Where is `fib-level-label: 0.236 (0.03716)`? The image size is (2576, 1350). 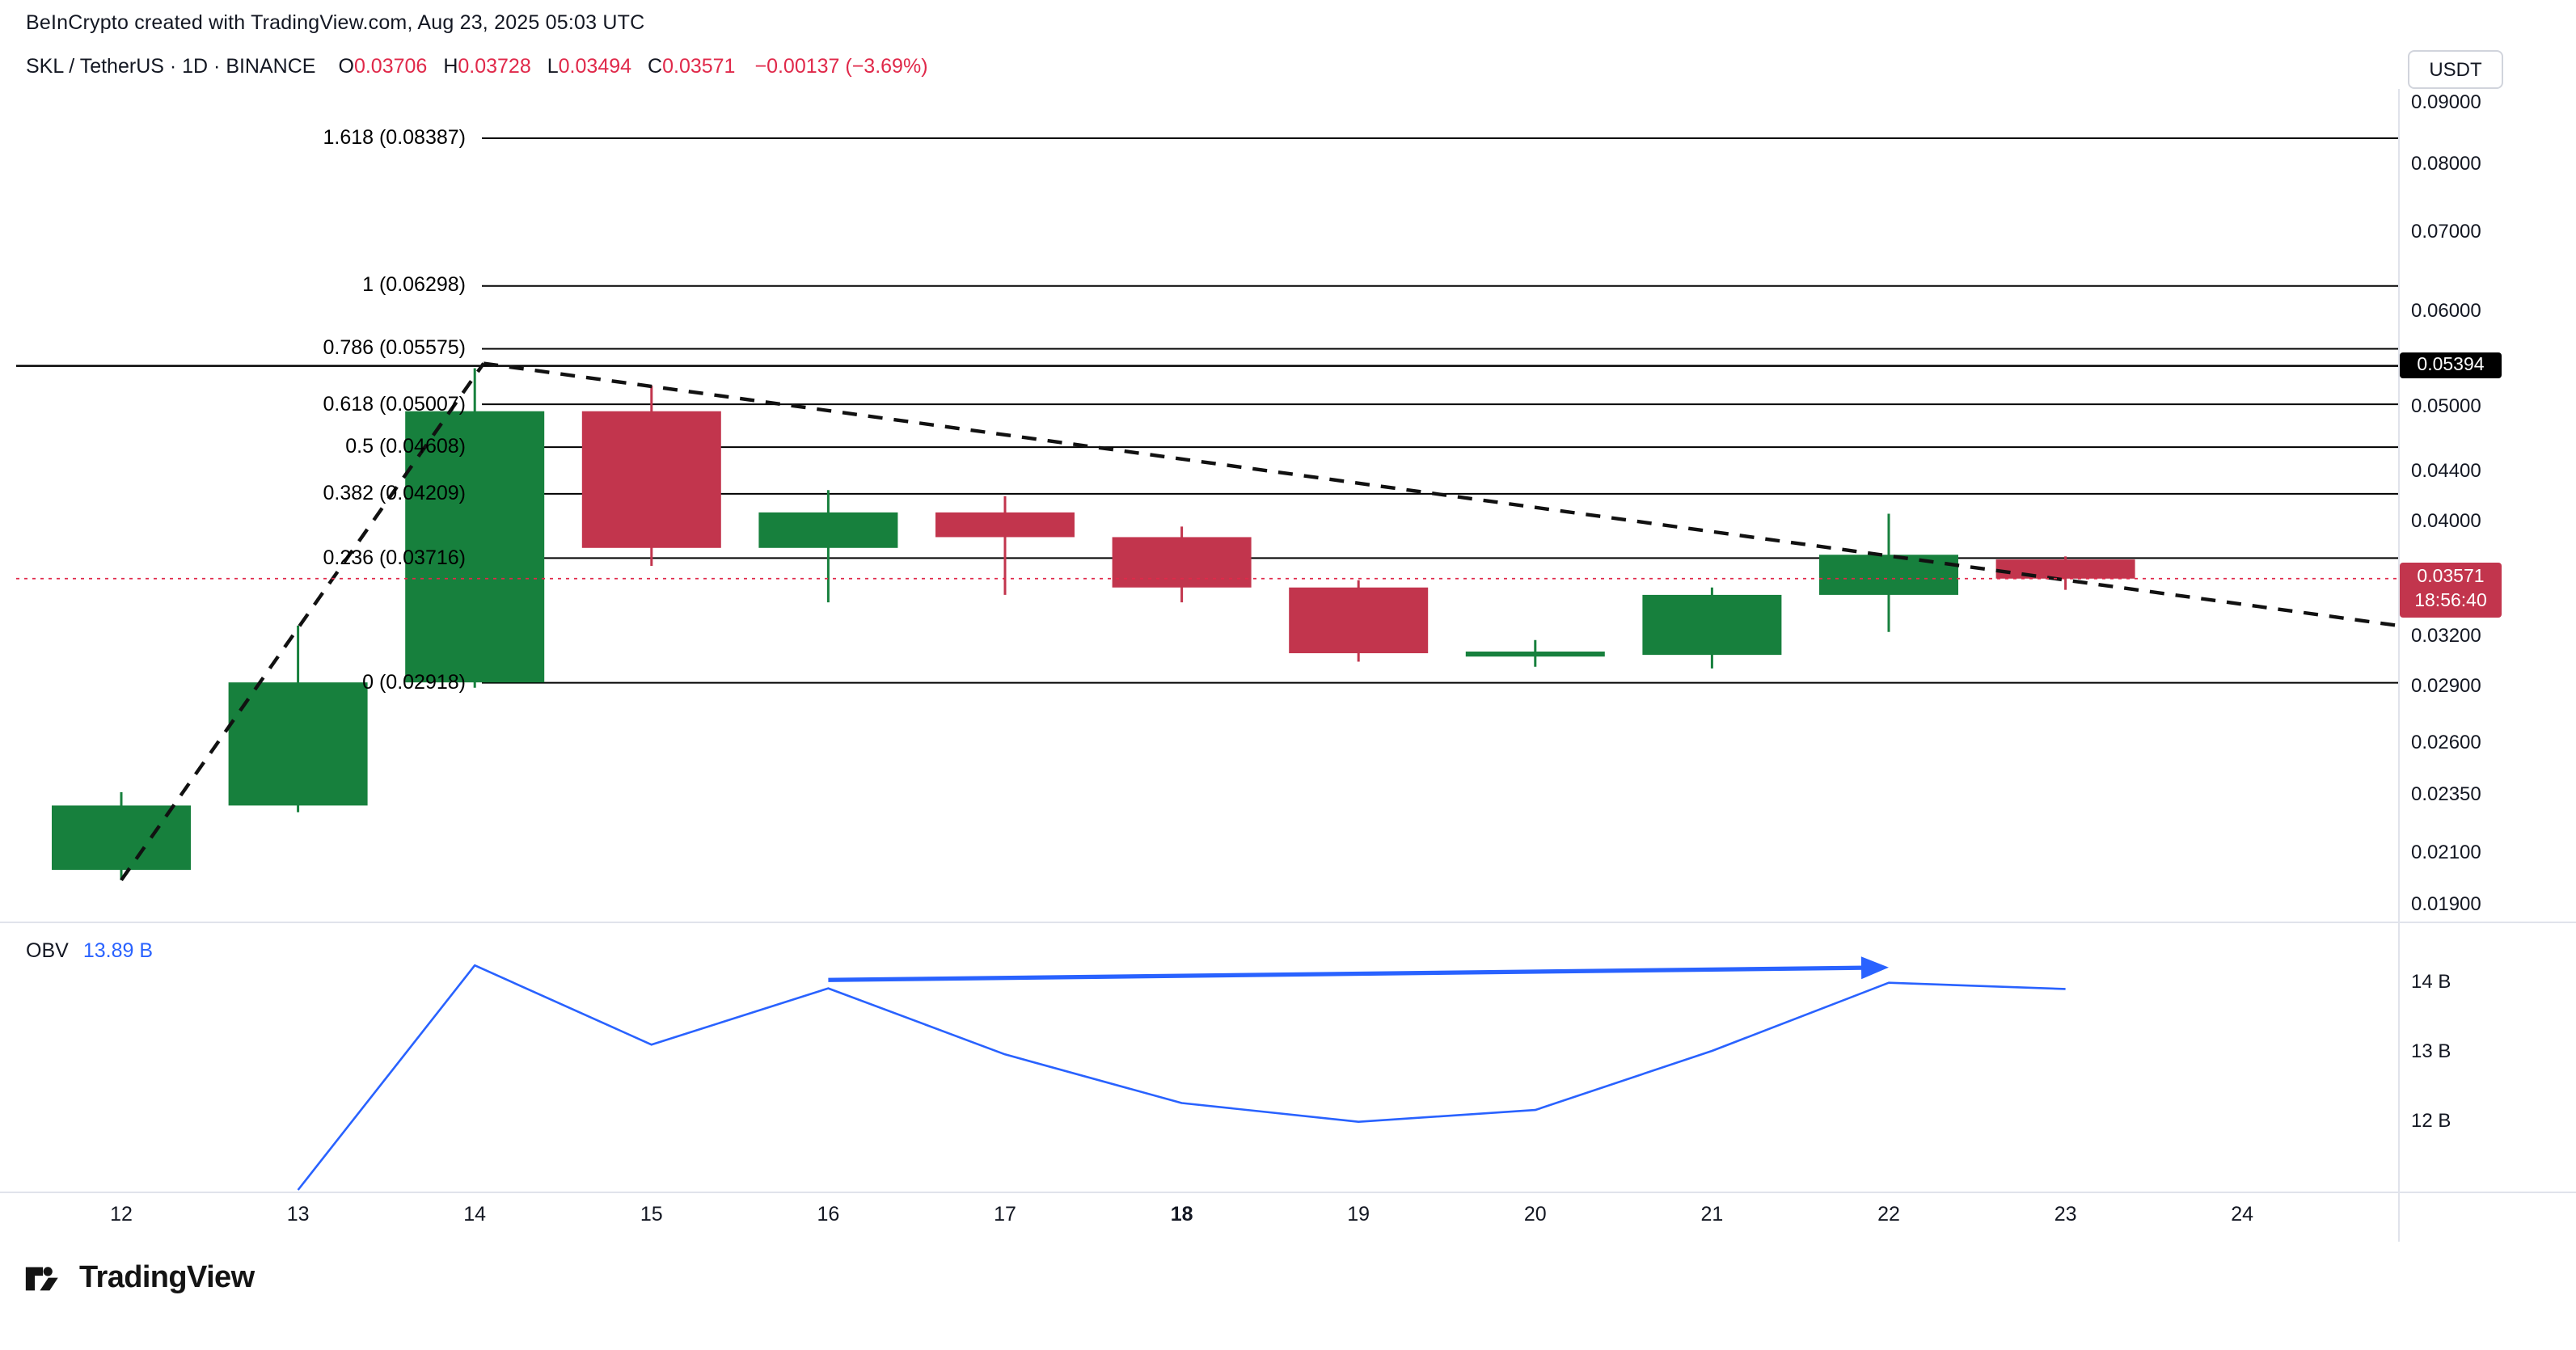 fib-level-label: 0.236 (0.03716) is located at coordinates (394, 557).